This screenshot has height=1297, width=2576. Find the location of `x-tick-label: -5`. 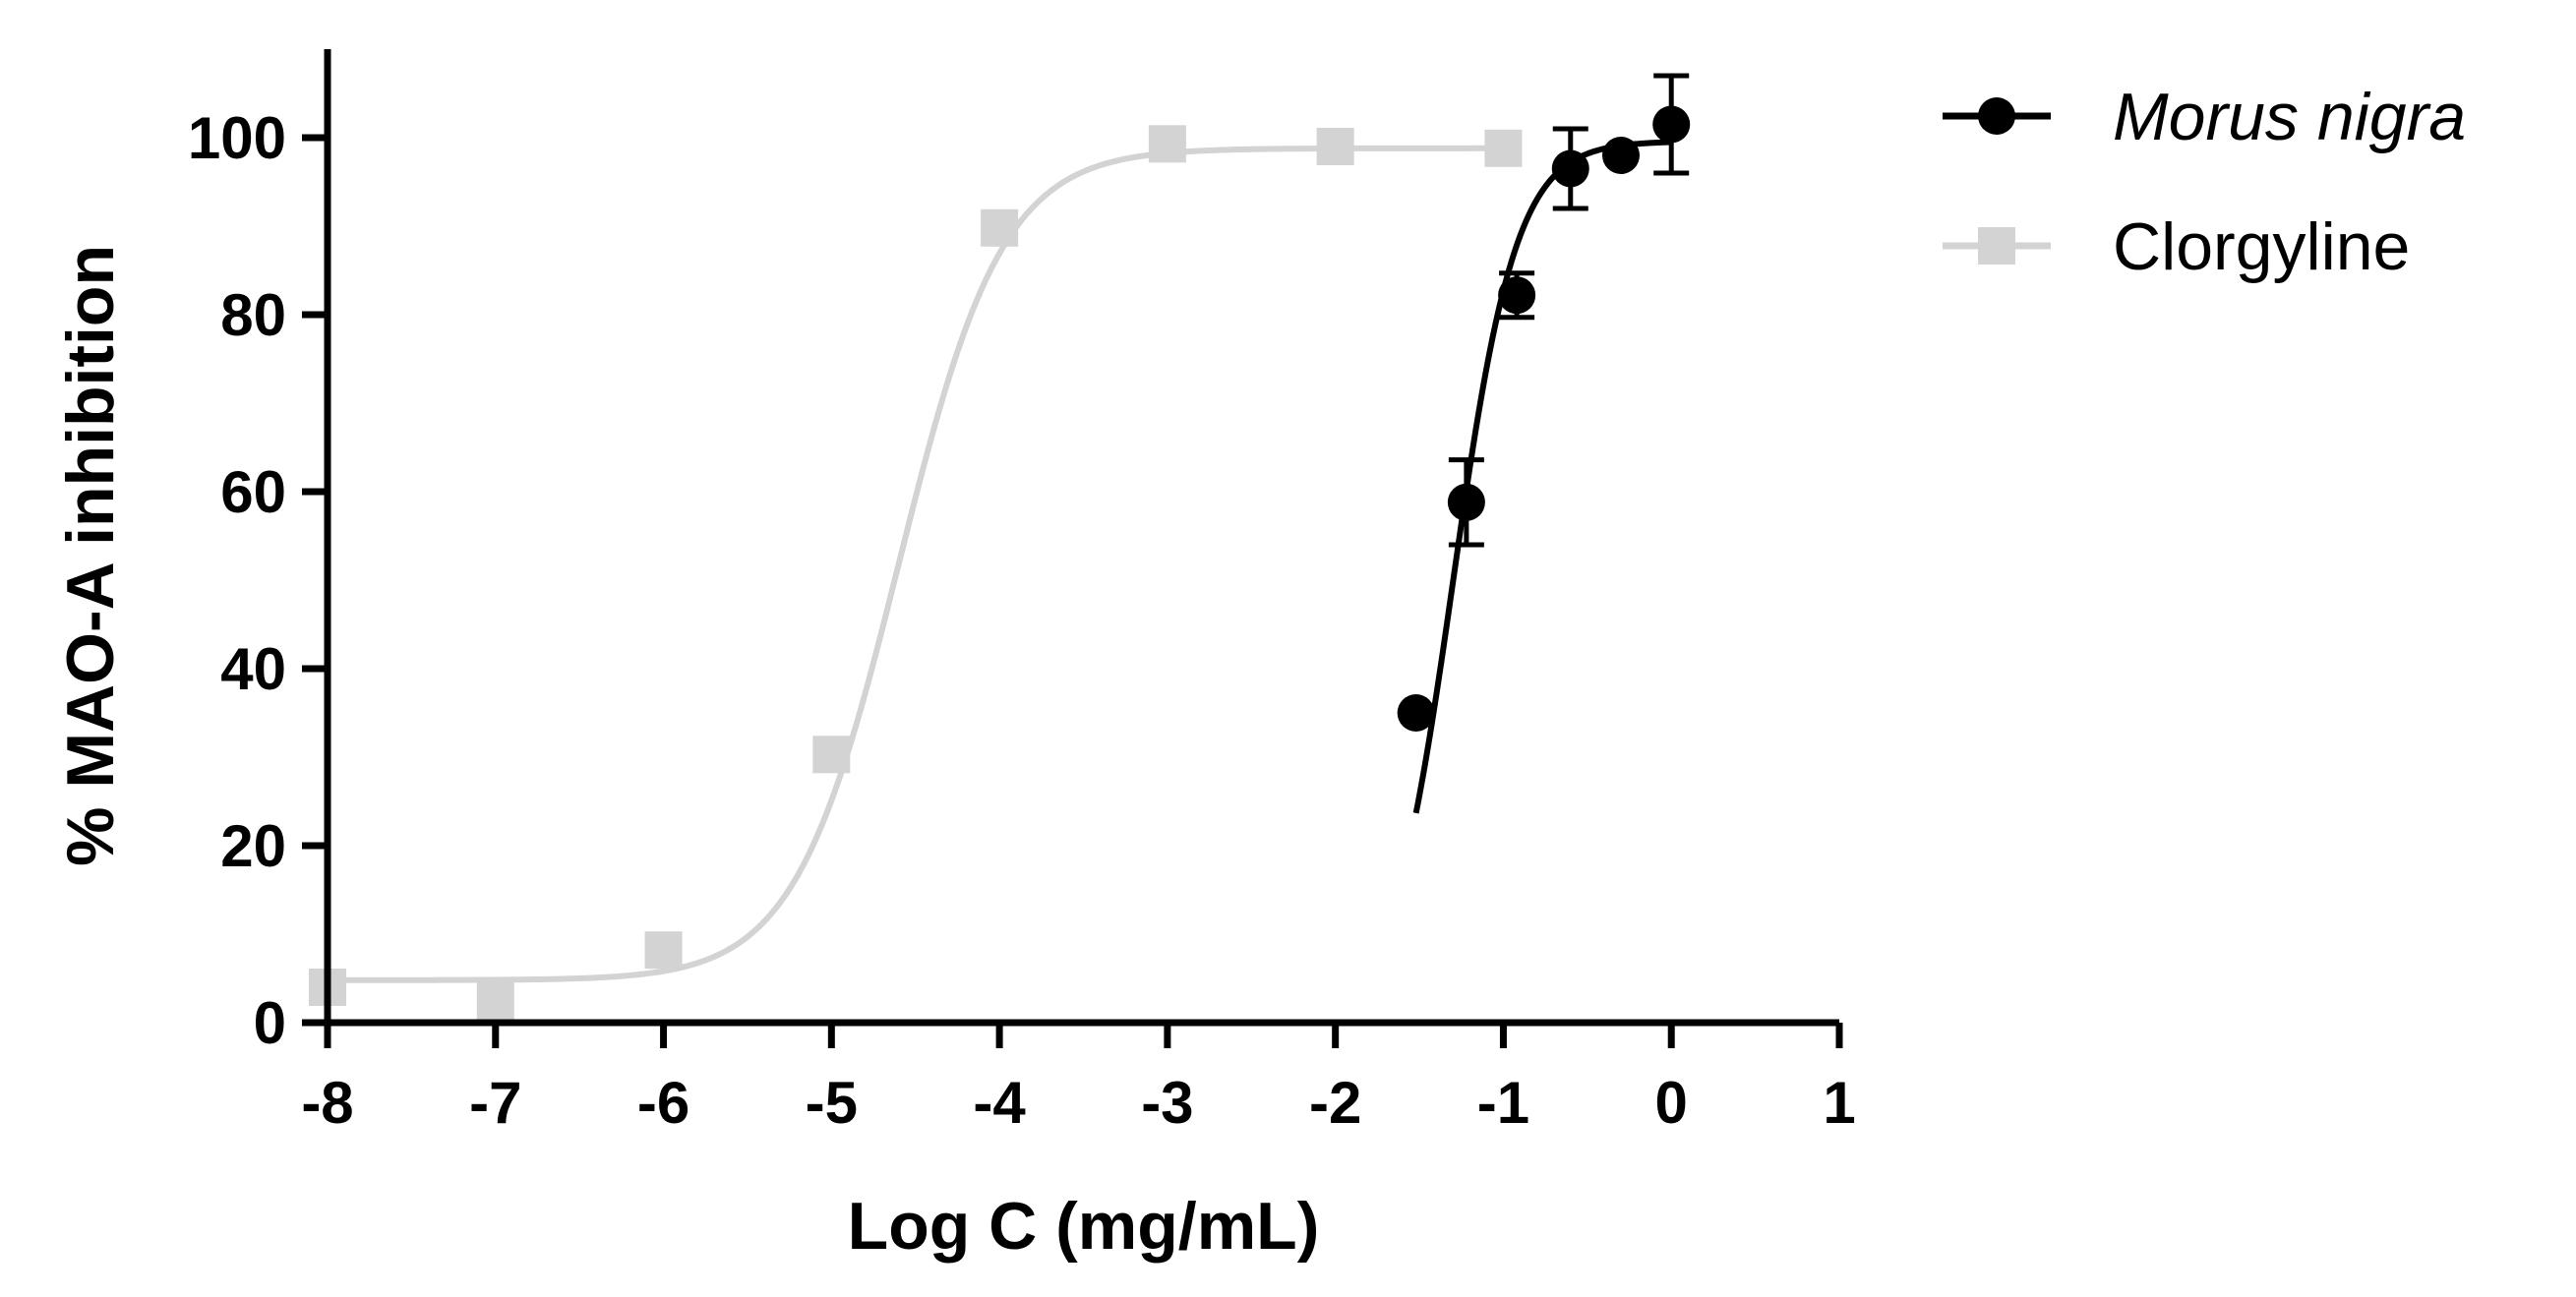

x-tick-label: -5 is located at coordinates (832, 1103).